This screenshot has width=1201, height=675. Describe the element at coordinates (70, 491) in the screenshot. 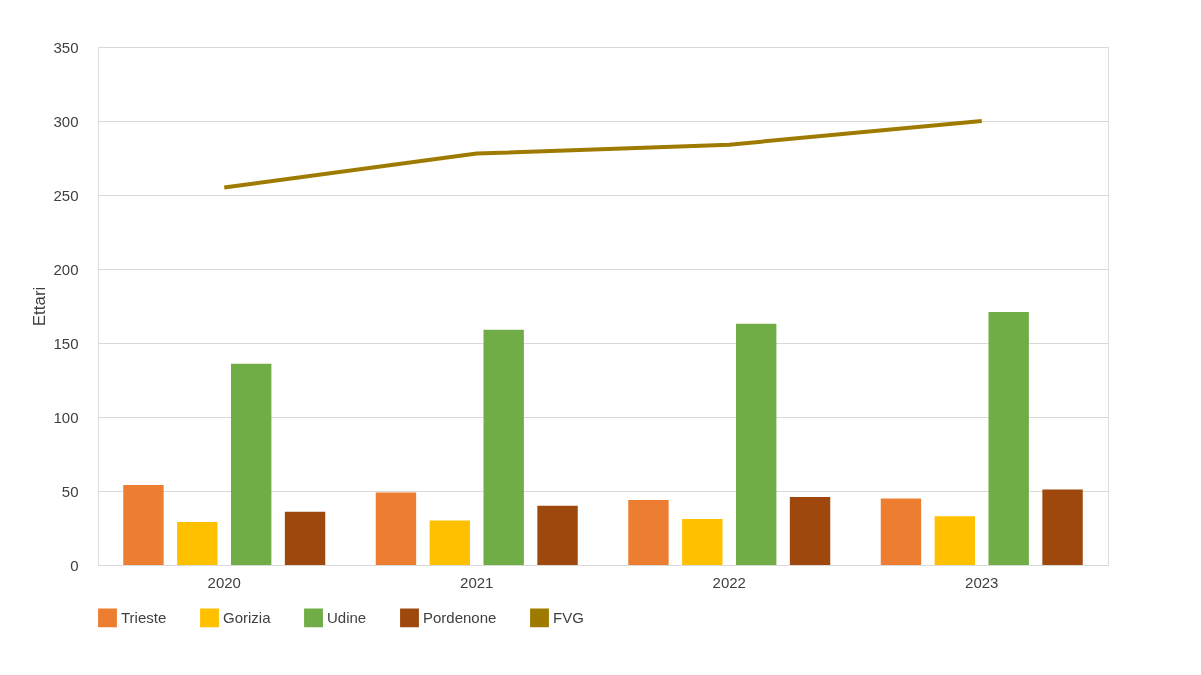

I see `y-tick-label: 50` at that location.